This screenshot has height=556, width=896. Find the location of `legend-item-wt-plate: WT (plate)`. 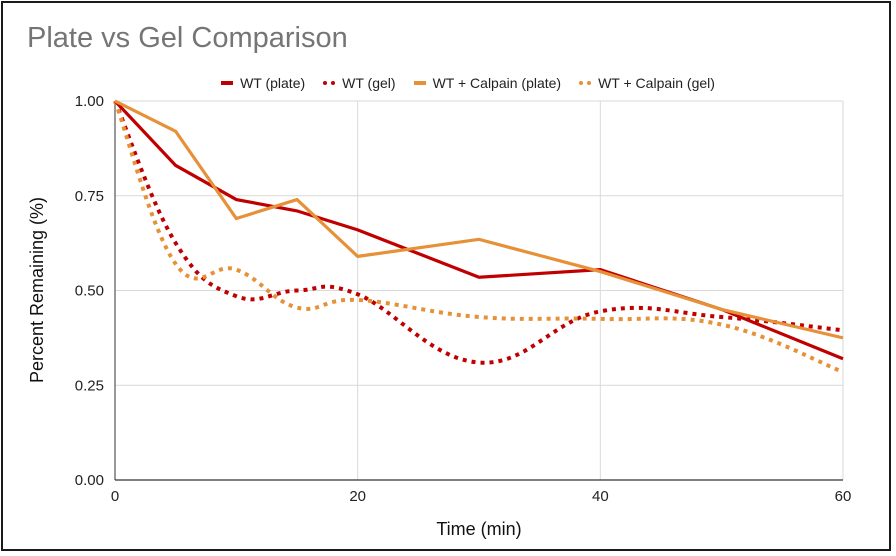

legend-item-wt-plate: WT (plate) is located at coordinates (263, 83).